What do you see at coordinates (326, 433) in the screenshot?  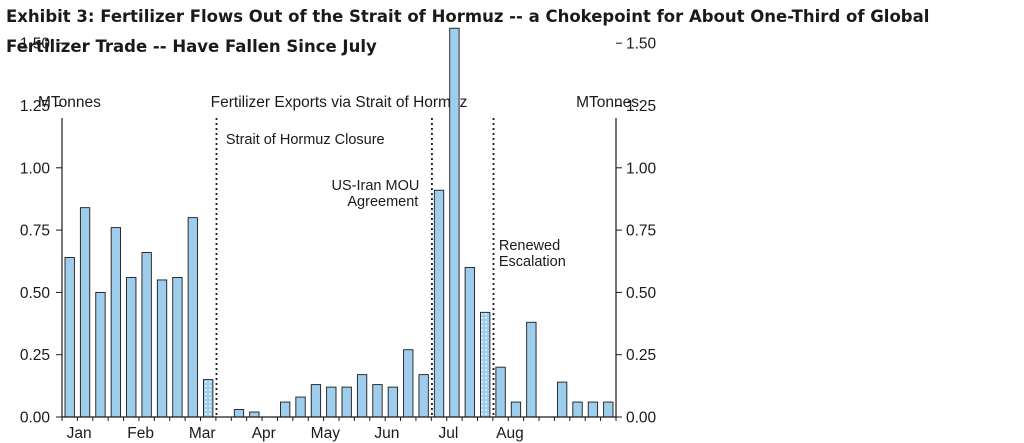 I see `x-tick-label: May` at bounding box center [326, 433].